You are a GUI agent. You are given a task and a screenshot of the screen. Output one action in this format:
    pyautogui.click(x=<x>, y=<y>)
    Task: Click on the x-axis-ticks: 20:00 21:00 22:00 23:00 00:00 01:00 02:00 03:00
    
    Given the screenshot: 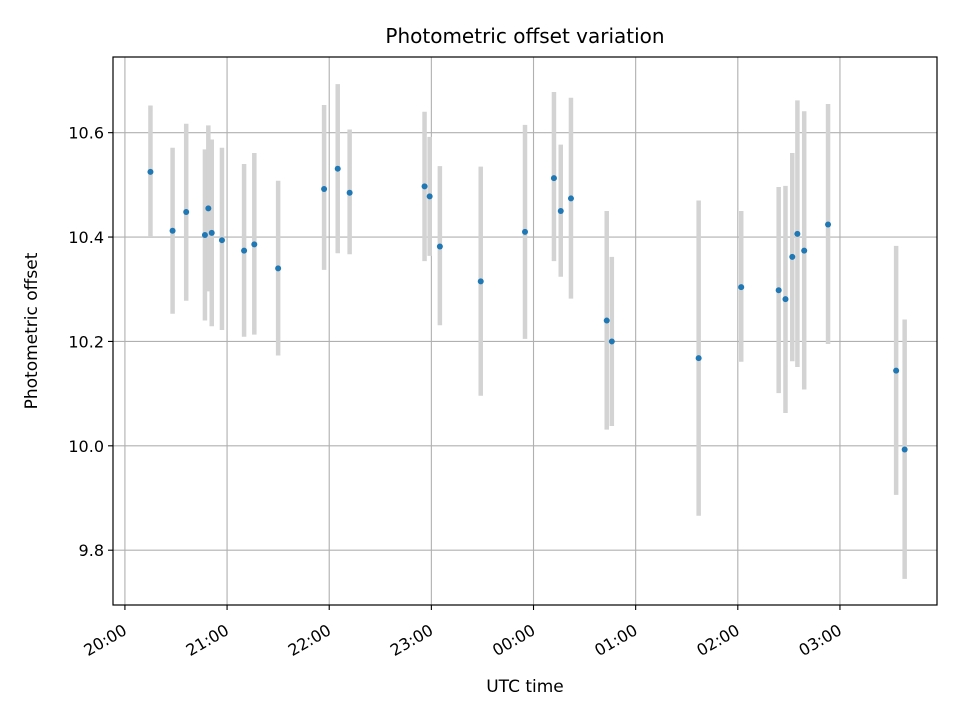 What is the action you would take?
    pyautogui.click(x=462, y=632)
    